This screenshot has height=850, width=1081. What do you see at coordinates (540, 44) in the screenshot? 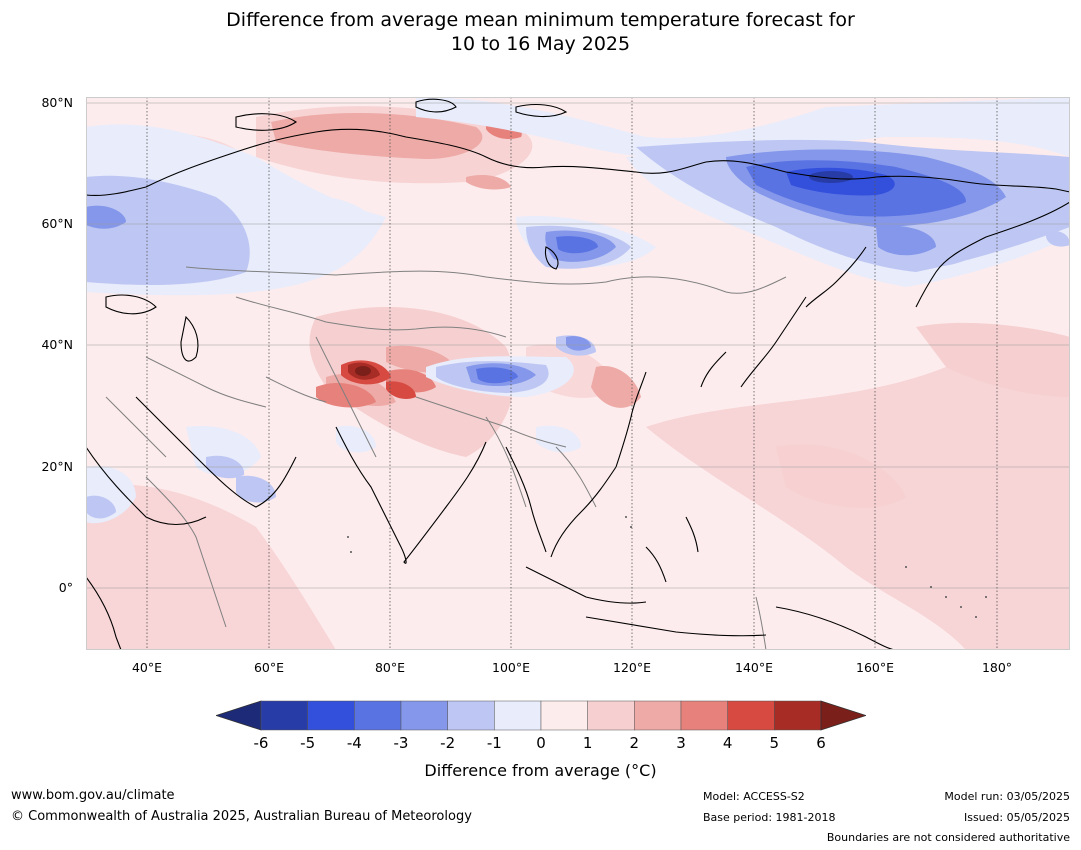
I see `title-line-2: 10 to 16 May 2025` at bounding box center [540, 44].